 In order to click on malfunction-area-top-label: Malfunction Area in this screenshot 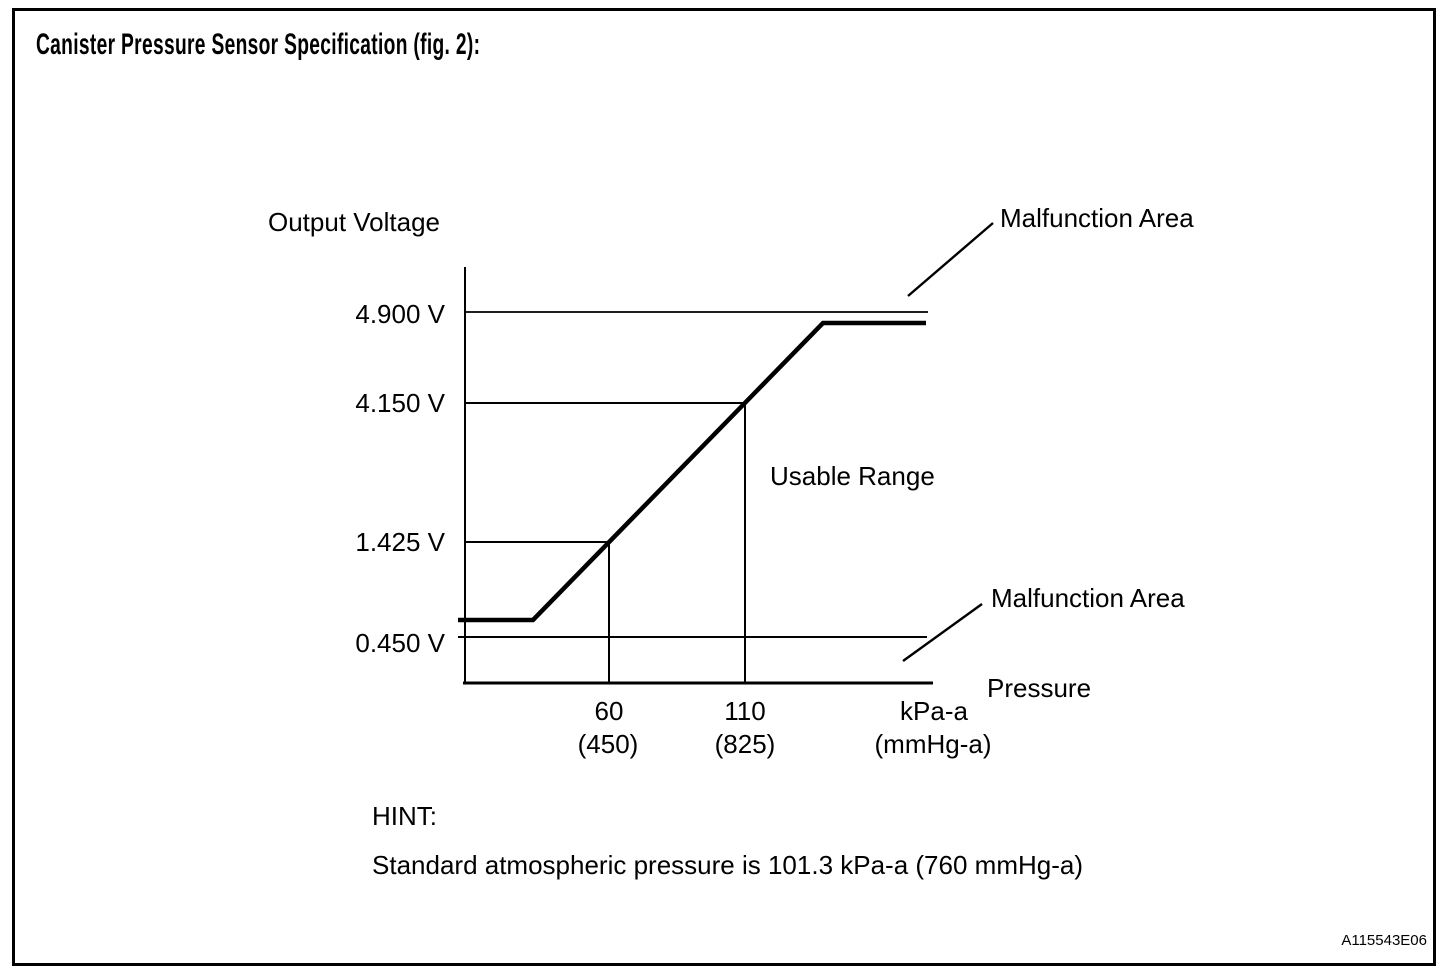, I will do `click(1097, 218)`.